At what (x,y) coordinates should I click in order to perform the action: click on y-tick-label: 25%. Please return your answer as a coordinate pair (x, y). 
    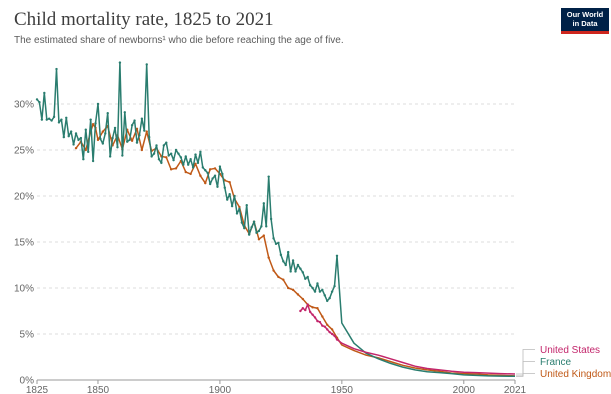
    Looking at the image, I should click on (24, 151).